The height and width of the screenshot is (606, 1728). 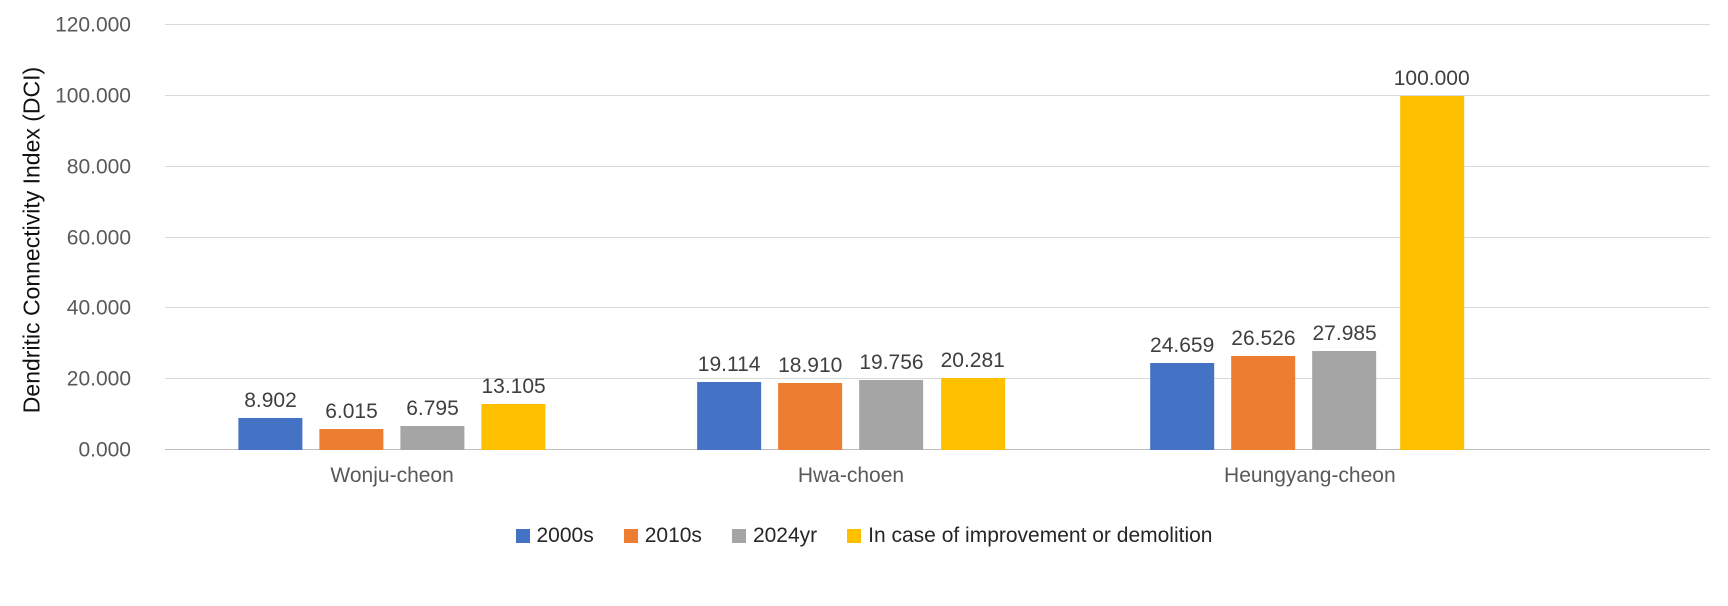 I want to click on bar-column: 19.114, so click(x=729, y=237).